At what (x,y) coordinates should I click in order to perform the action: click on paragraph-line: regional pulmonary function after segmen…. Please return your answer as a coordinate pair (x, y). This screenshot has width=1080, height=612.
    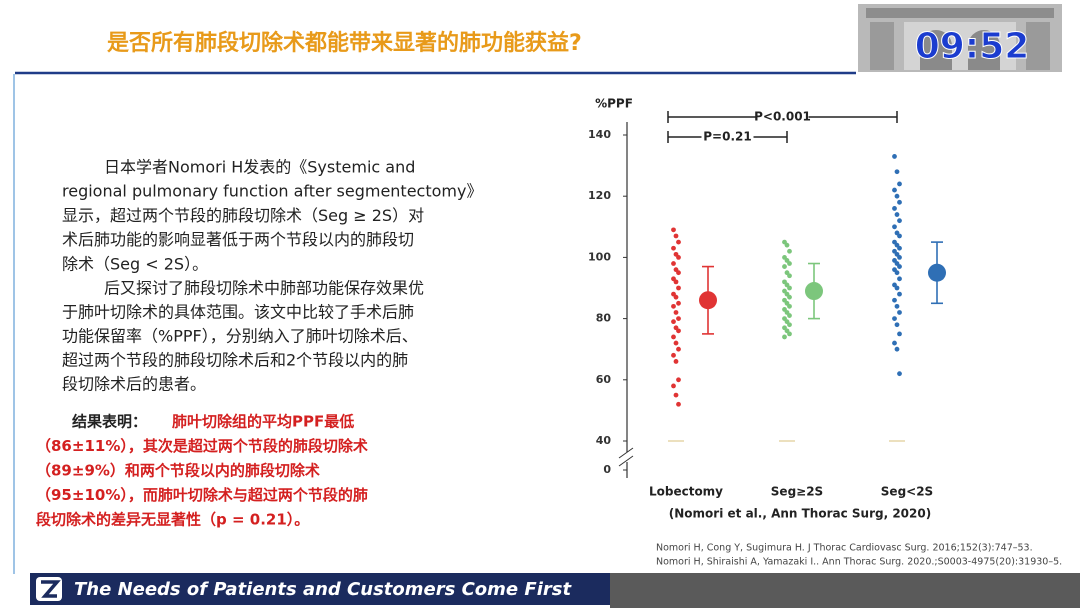
    Looking at the image, I should click on (272, 191).